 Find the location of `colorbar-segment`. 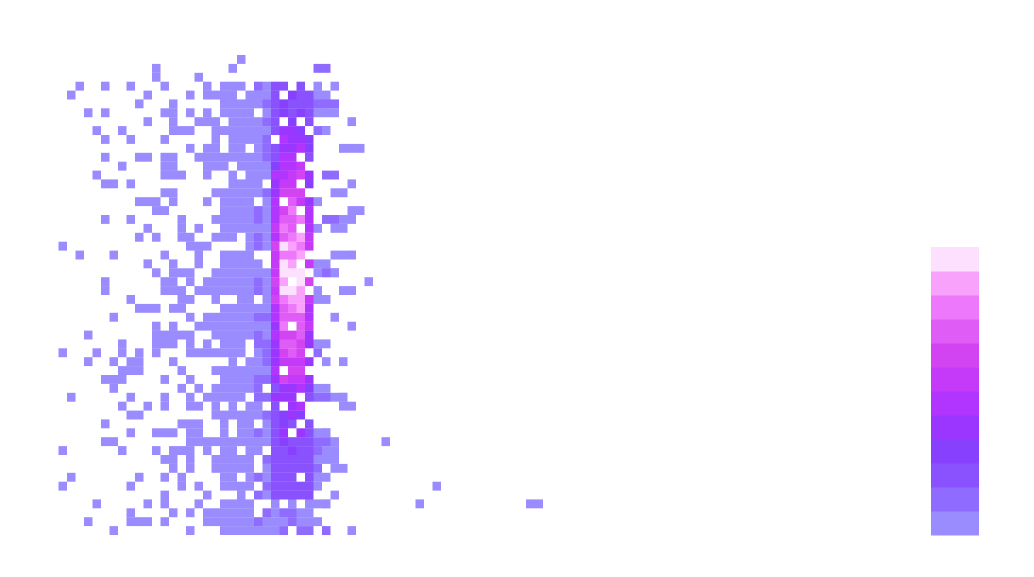

colorbar-segment is located at coordinates (955, 379).